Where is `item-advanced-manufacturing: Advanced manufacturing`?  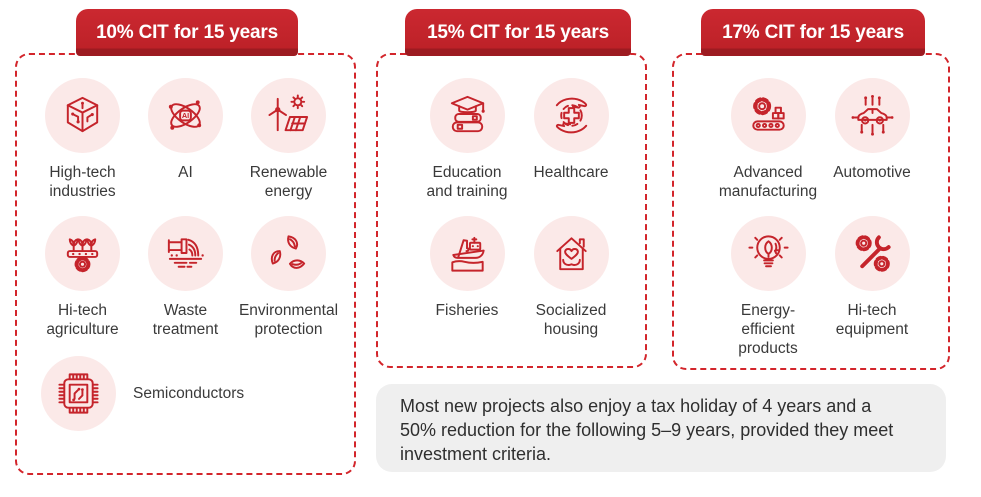 item-advanced-manufacturing: Advanced manufacturing is located at coordinates (768, 147).